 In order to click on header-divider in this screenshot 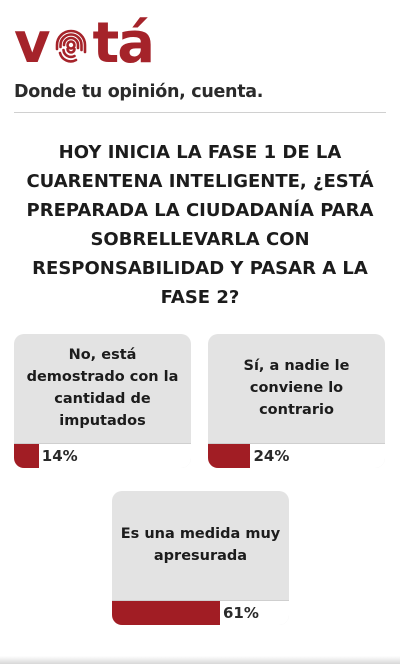, I will do `click(200, 112)`.